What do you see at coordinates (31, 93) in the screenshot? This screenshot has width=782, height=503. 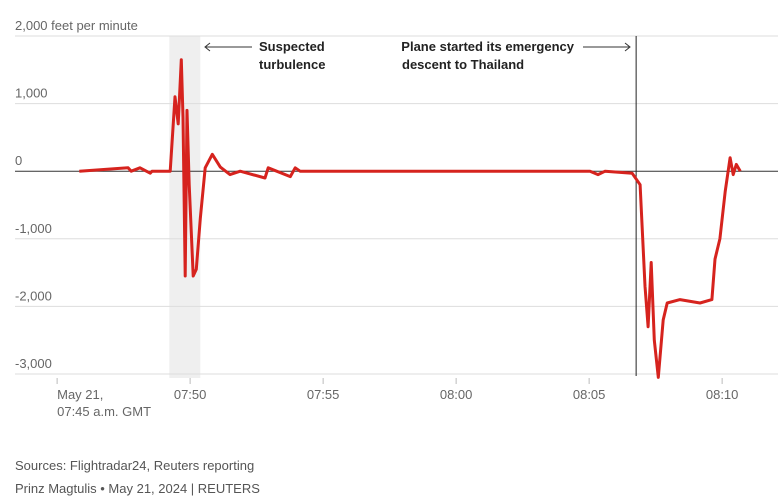 I see `y-tick-label: 1,000` at bounding box center [31, 93].